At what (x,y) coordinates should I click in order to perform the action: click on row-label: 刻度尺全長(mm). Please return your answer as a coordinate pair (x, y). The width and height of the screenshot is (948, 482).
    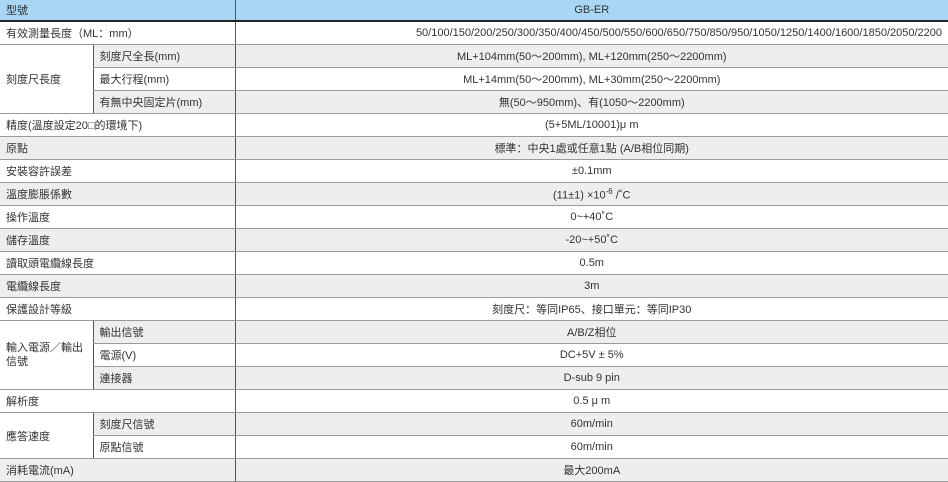
    Looking at the image, I should click on (163, 56).